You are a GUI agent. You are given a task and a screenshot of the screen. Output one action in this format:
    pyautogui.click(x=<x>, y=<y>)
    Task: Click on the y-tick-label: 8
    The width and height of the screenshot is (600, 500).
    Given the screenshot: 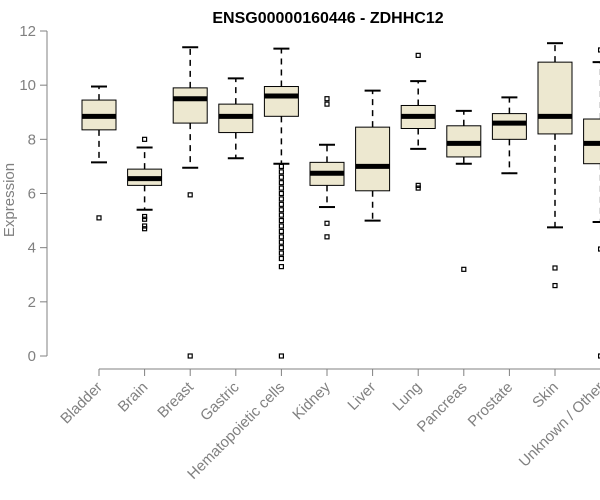 What is the action you would take?
    pyautogui.click(x=32, y=139)
    